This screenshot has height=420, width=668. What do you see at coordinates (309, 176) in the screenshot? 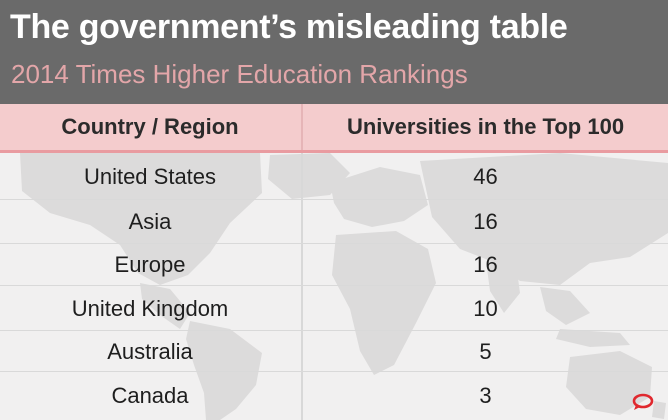
I see `map-greenland` at bounding box center [309, 176].